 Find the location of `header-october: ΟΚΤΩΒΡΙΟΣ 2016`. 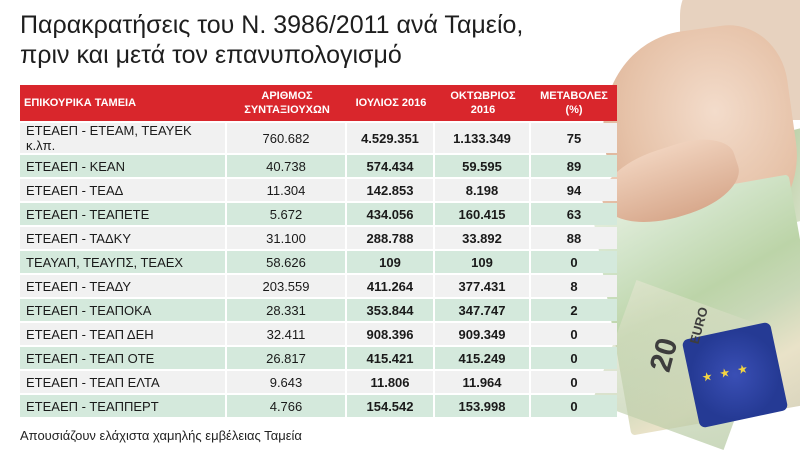

header-october: ΟΚΤΩΒΡΙΟΣ 2016 is located at coordinates (483, 103).